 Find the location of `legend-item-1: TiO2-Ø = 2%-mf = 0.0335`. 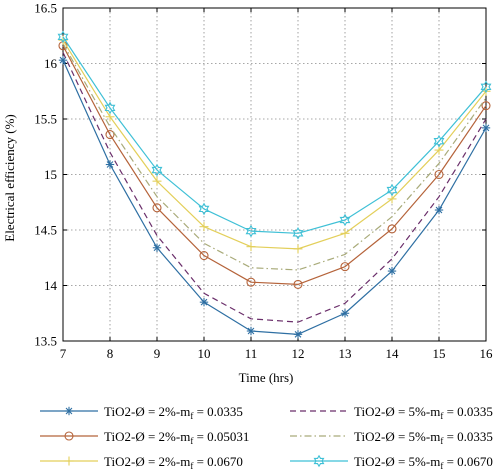

legend-item-1: TiO2-Ø = 2%-mf = 0.0335 is located at coordinates (141, 412).